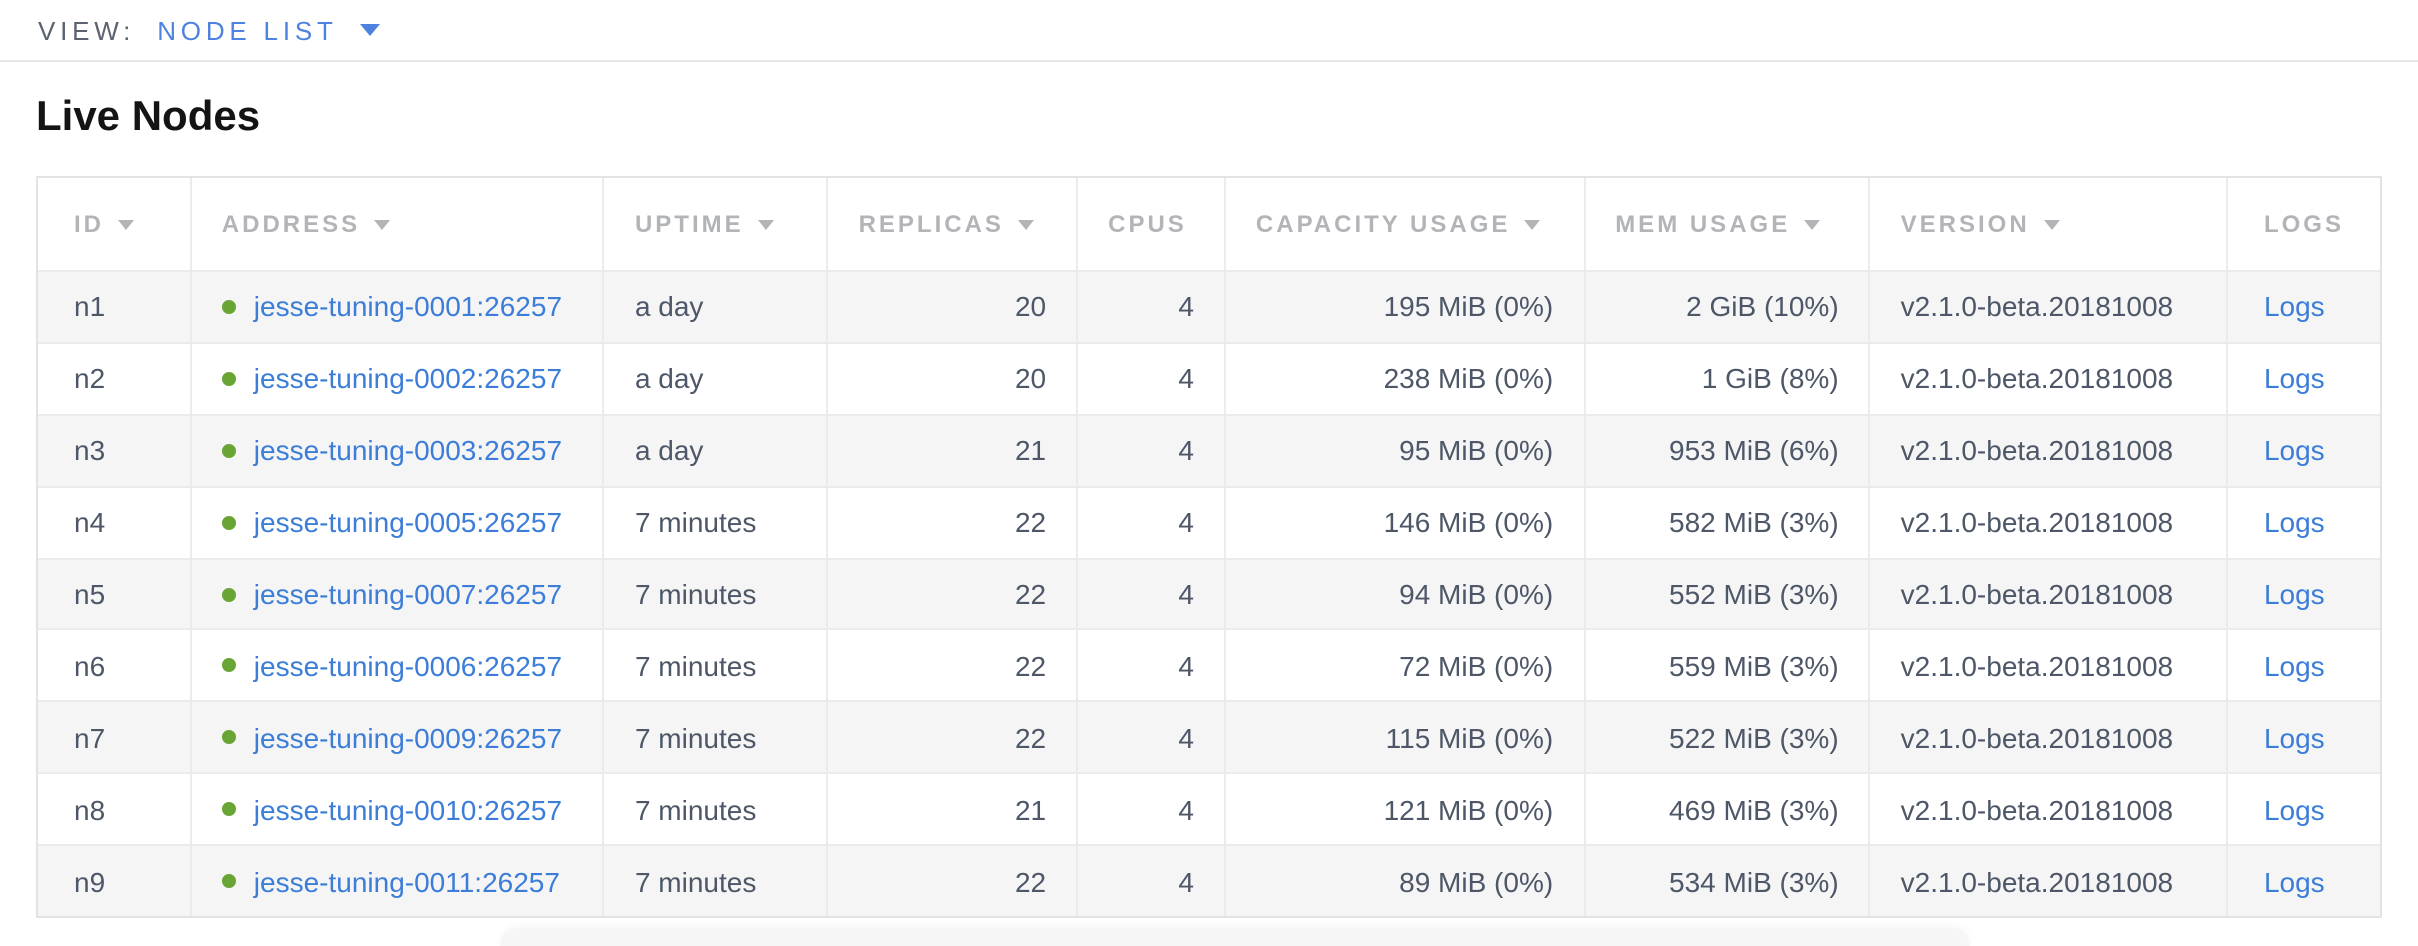 The height and width of the screenshot is (946, 2418). What do you see at coordinates (689, 224) in the screenshot?
I see `column-header-label: UPTIME` at bounding box center [689, 224].